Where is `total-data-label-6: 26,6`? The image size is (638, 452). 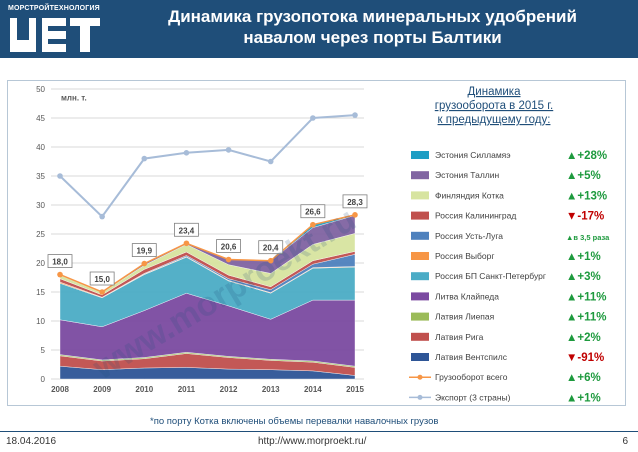
total-data-label-6: 26,6 is located at coordinates (313, 212).